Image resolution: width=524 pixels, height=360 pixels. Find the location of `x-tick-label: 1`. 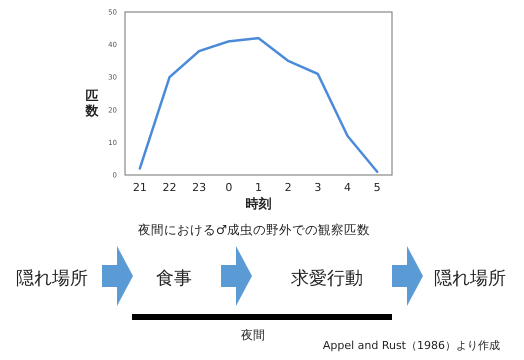

x-tick-label: 1 is located at coordinates (258, 187).